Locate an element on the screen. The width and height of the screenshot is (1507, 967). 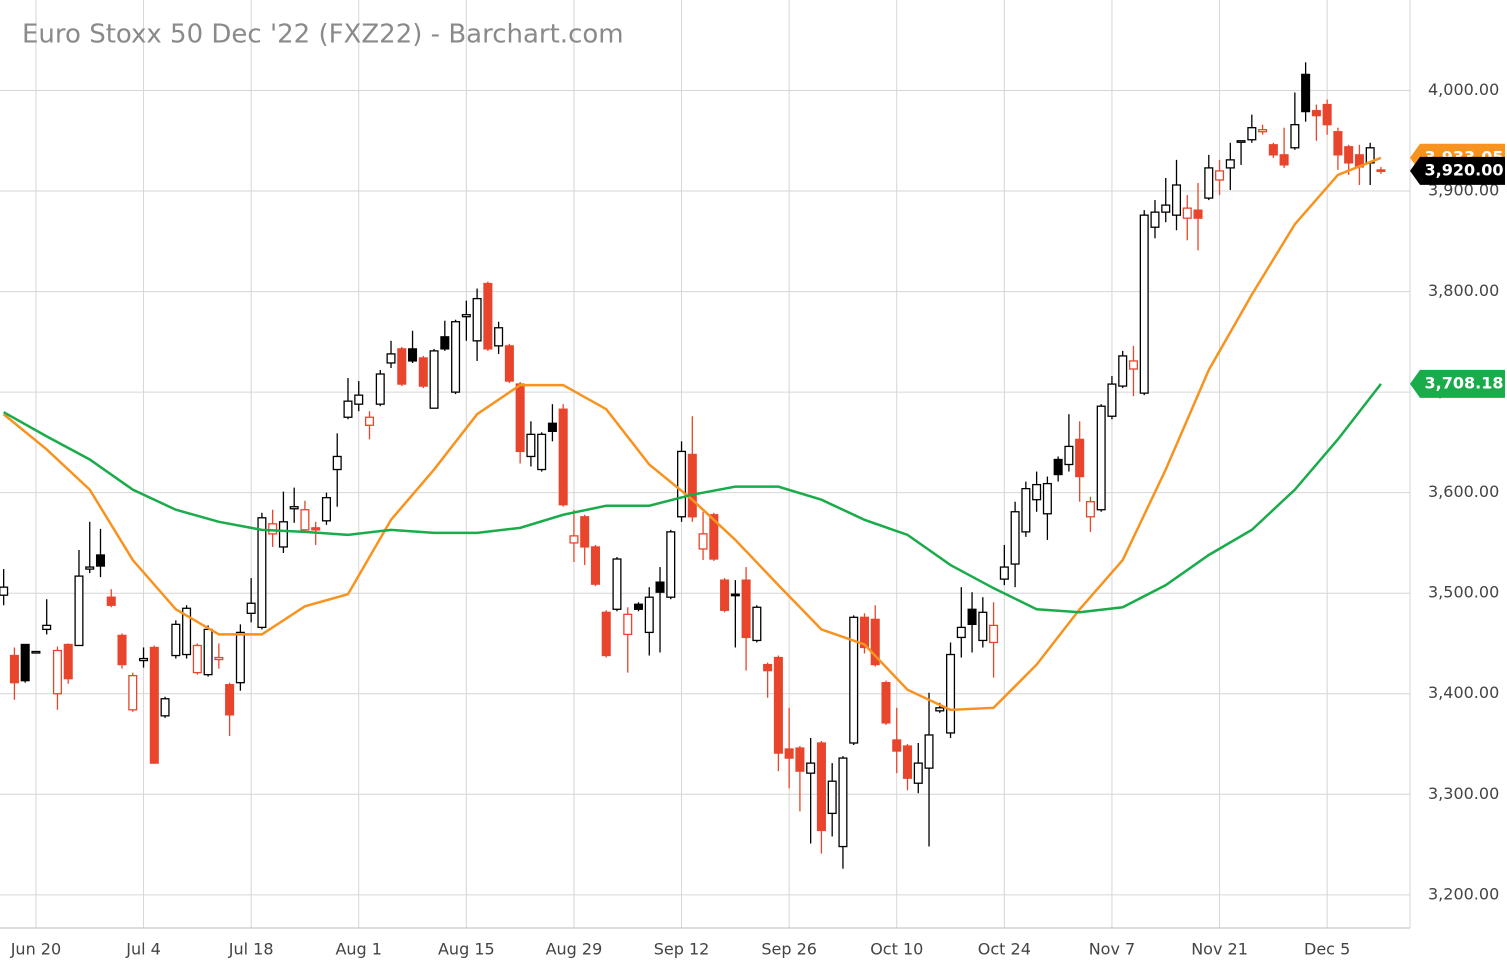
price-tag-label: 3,708.18 is located at coordinates (1464, 382).